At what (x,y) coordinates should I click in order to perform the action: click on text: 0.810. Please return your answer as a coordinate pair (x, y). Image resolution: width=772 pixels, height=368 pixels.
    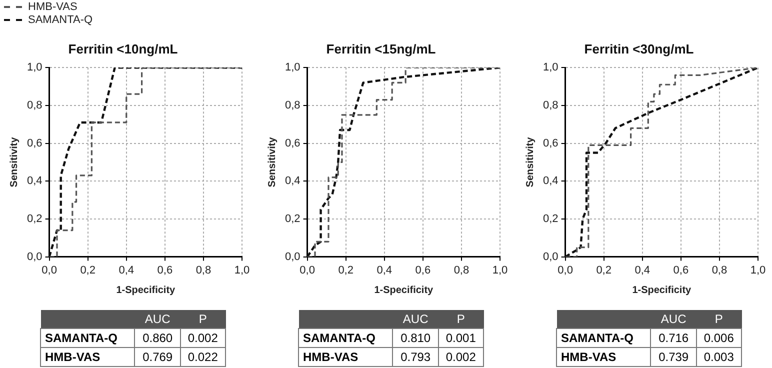
    Looking at the image, I should click on (415, 338).